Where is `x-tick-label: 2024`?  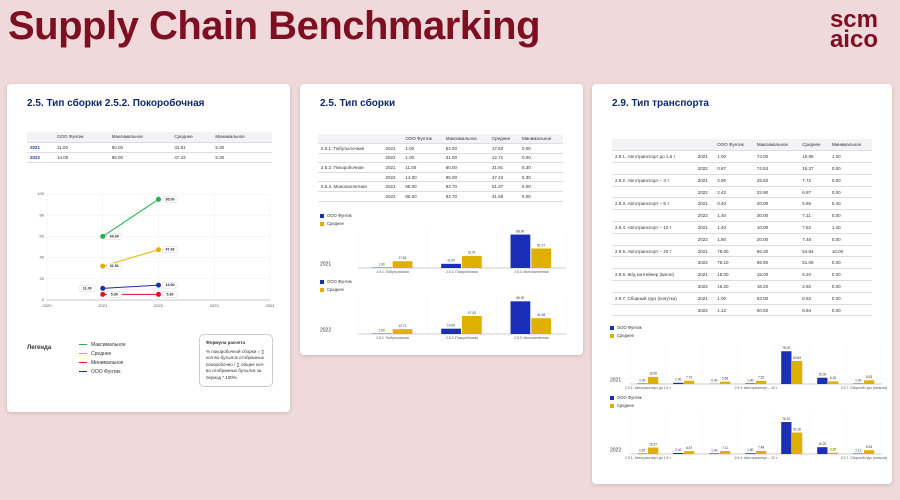 x-tick-label: 2024 is located at coordinates (271, 305).